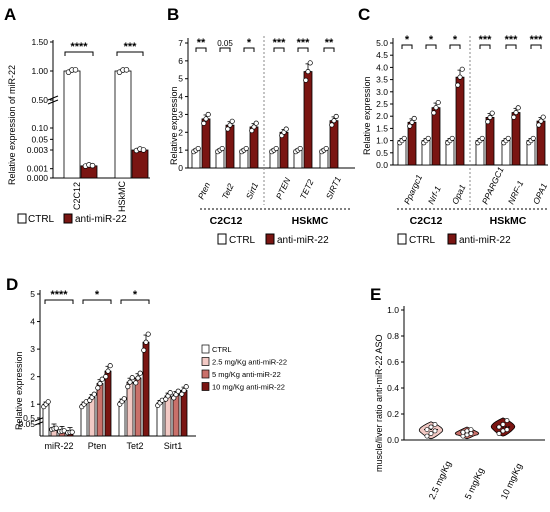 This screenshot has width=550, height=512. What do you see at coordinates (38, 178) in the screenshot?
I see `panel-a-ytick-label: 0.000` at bounding box center [38, 178].